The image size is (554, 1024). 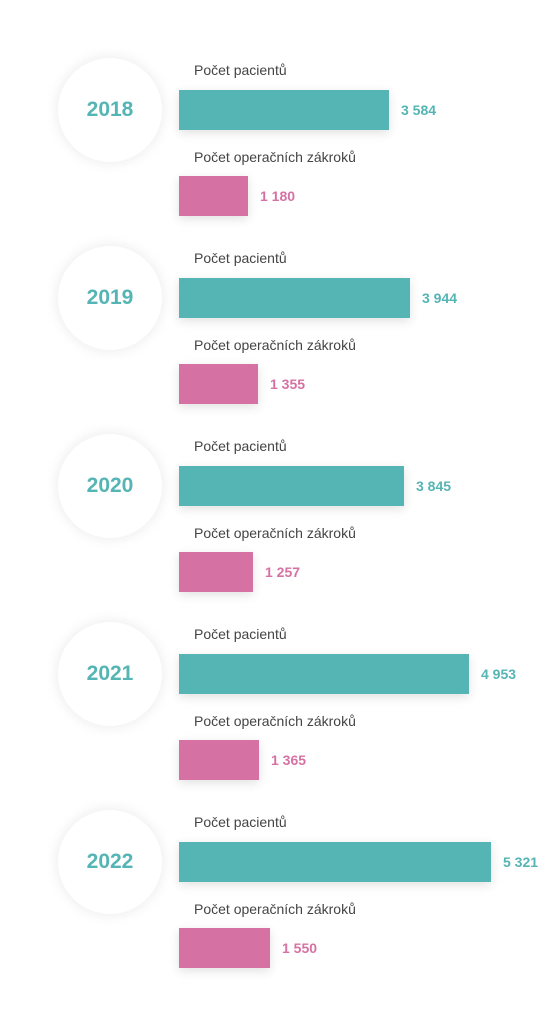 What do you see at coordinates (283, 572) in the screenshot?
I see `value-label-surgeries-2020: 1 257` at bounding box center [283, 572].